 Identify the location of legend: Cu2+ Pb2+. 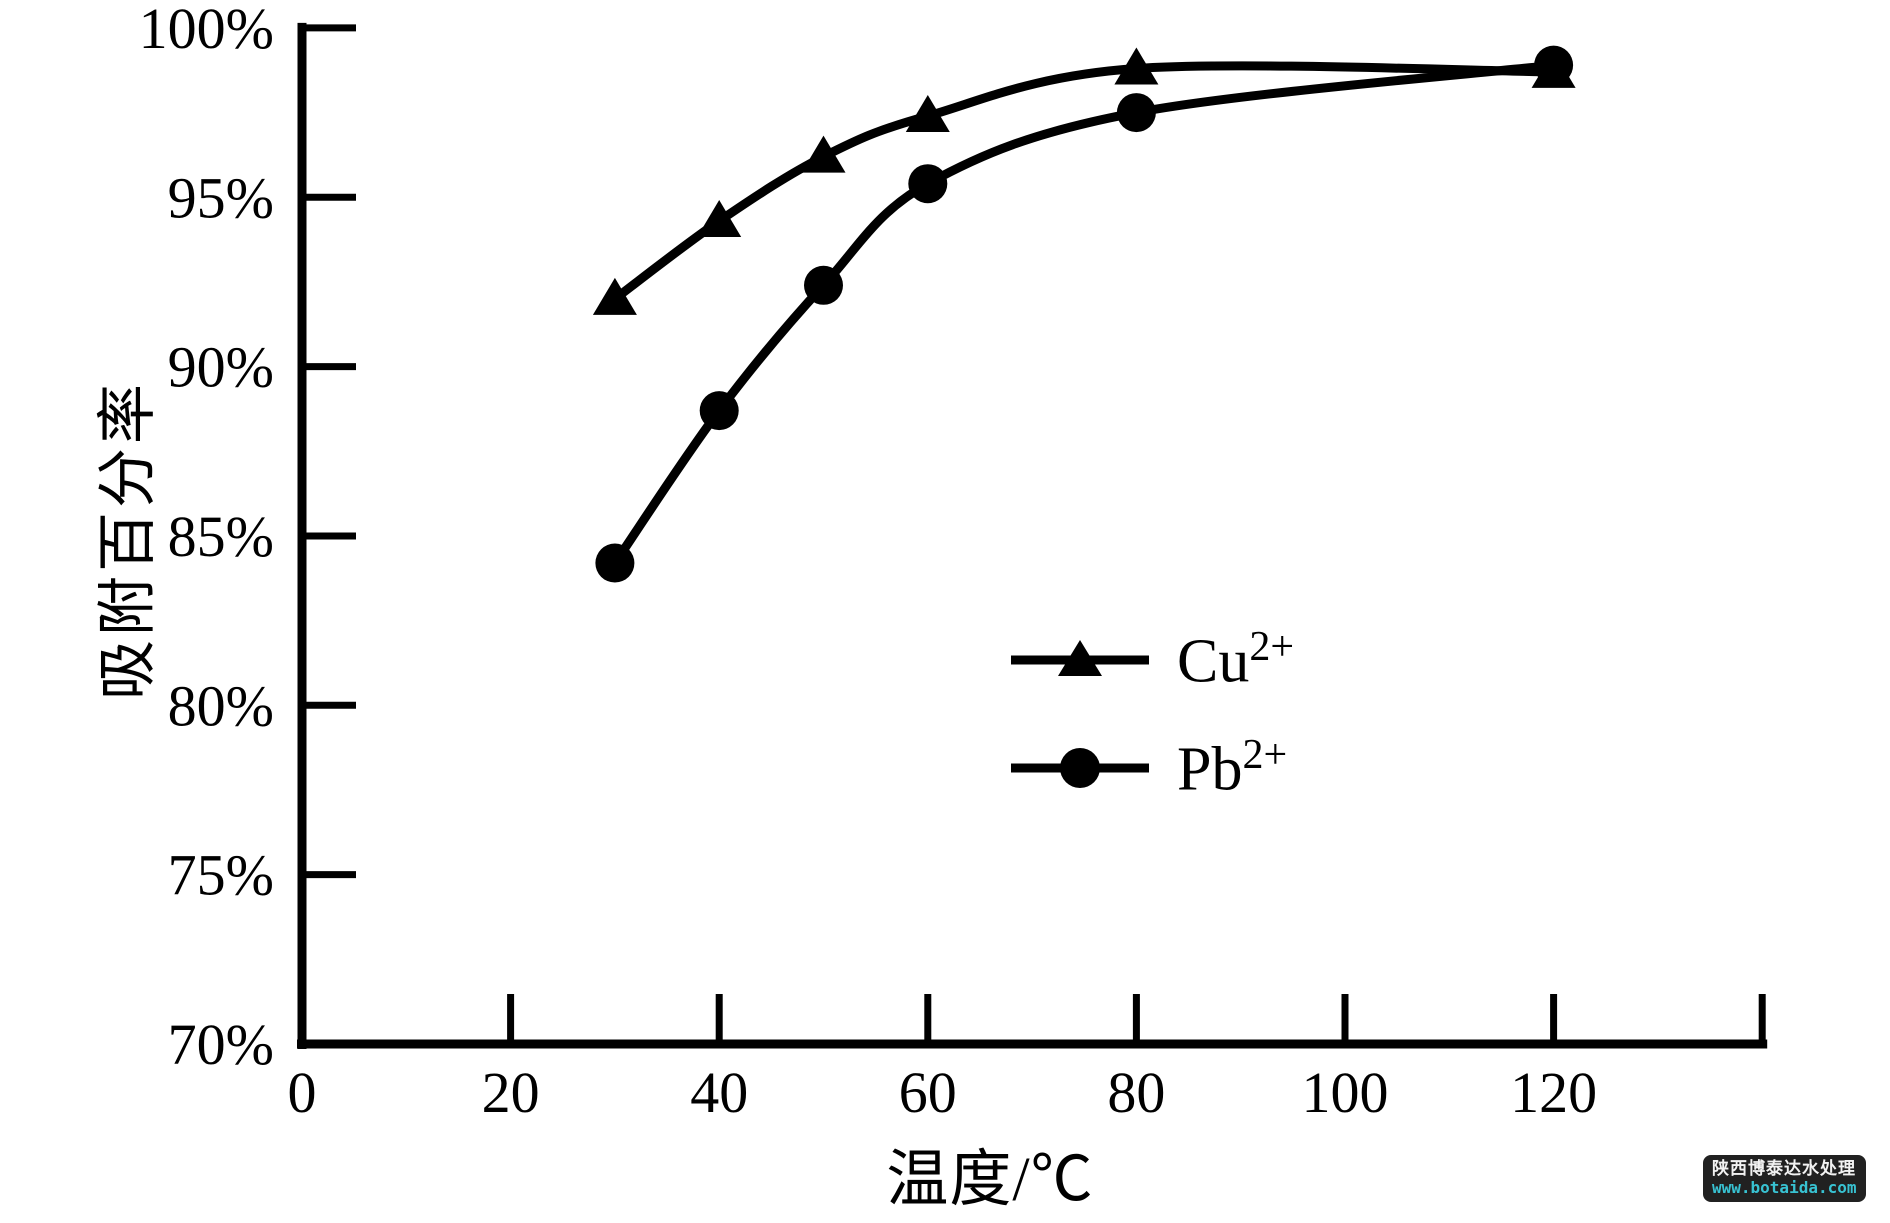
(1215, 720).